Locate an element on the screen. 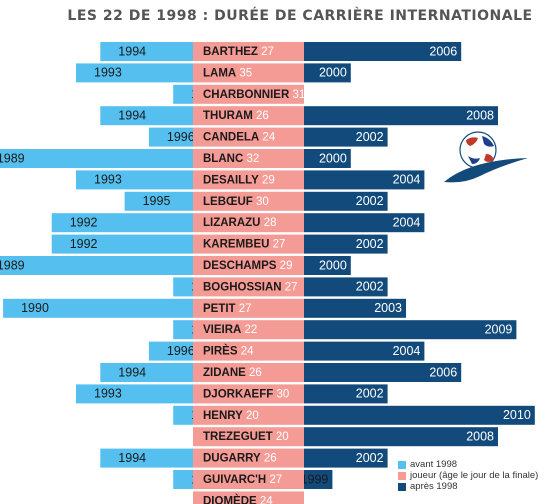  label-player-henry: HENRY 20 is located at coordinates (231, 416).